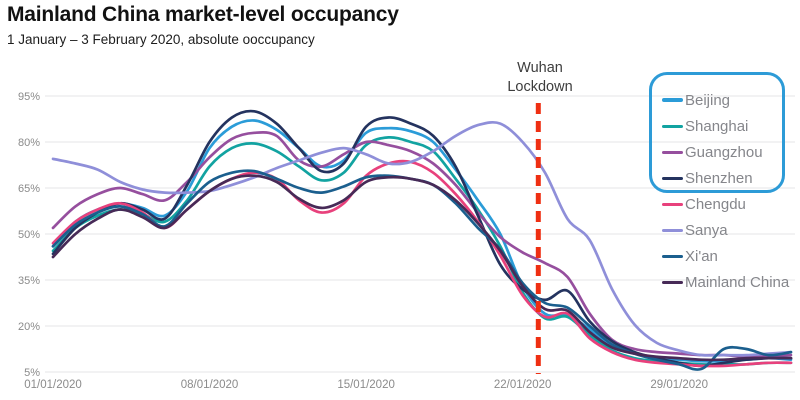  I want to click on x-tick-label: 15/01/2020, so click(366, 385).